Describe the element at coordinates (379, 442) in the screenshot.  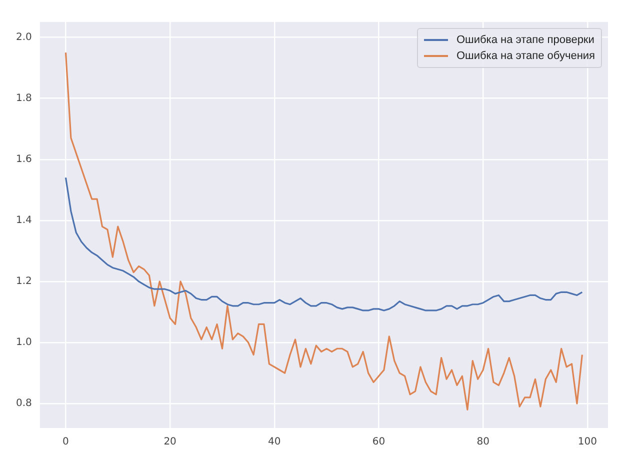
I see `x-tick-label: 60` at that location.